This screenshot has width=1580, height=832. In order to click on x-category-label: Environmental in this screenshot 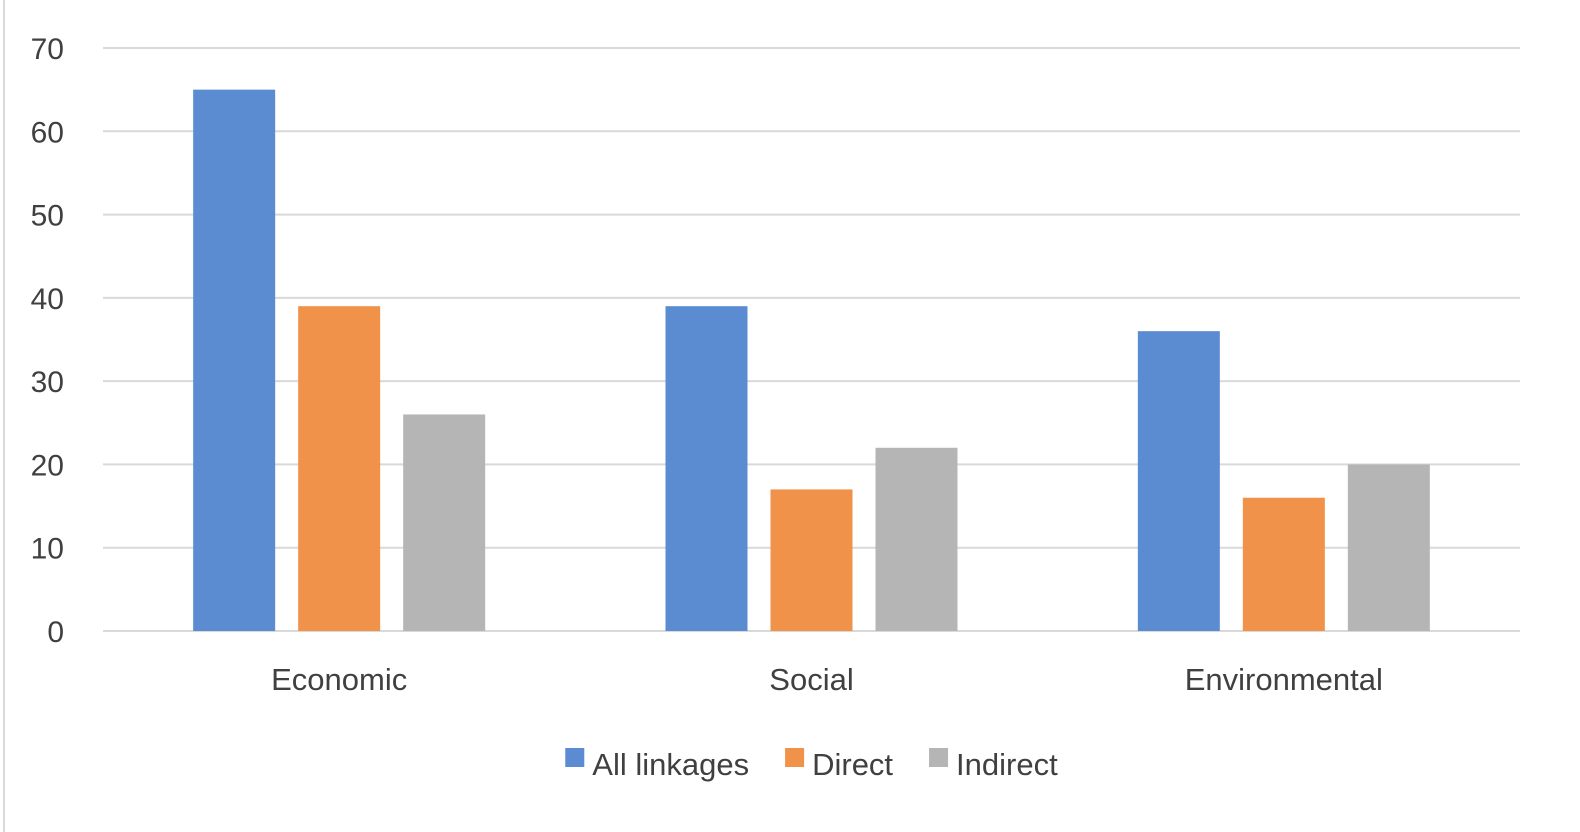, I will do `click(1284, 679)`.